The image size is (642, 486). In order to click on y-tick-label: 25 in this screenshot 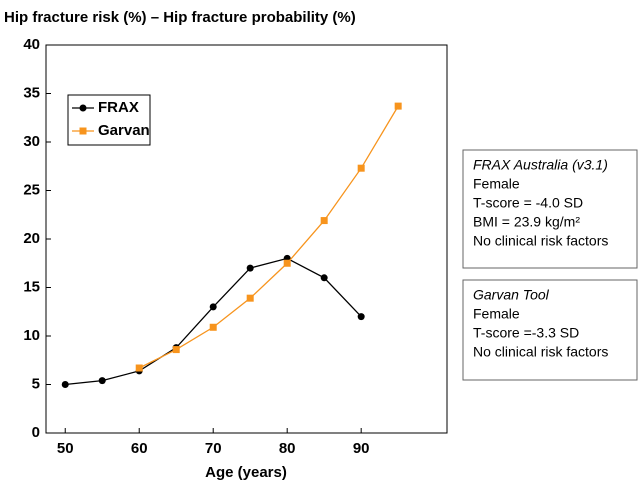, I will do `click(31, 189)`.